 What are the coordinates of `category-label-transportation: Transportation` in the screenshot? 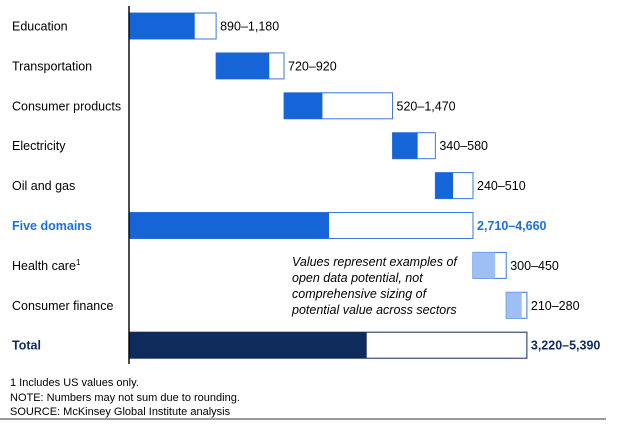 It's located at (52, 66).